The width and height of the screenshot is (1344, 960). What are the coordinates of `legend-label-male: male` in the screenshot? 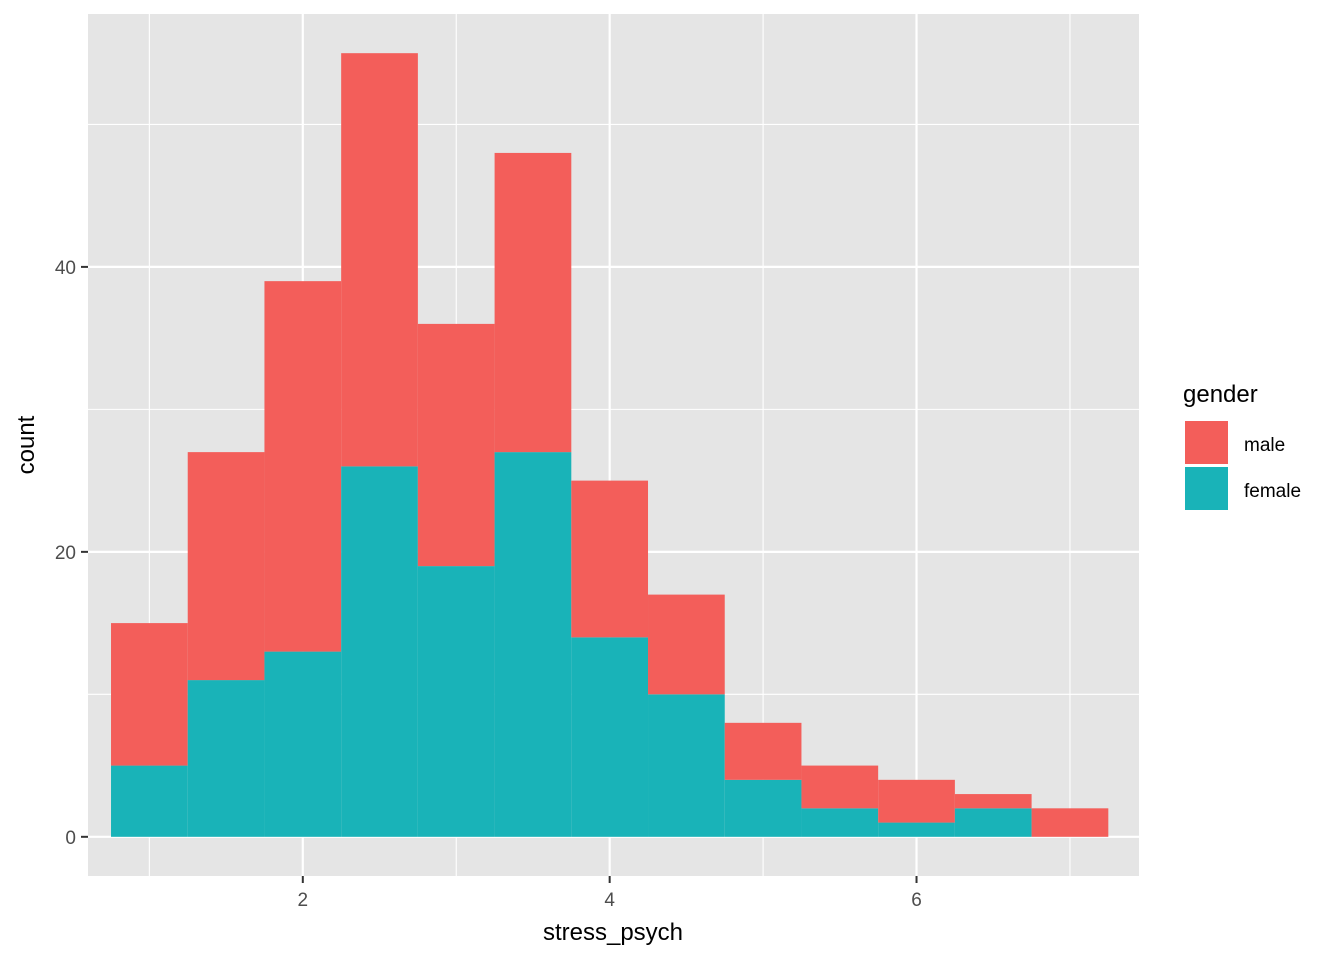 It's located at (1264, 445).